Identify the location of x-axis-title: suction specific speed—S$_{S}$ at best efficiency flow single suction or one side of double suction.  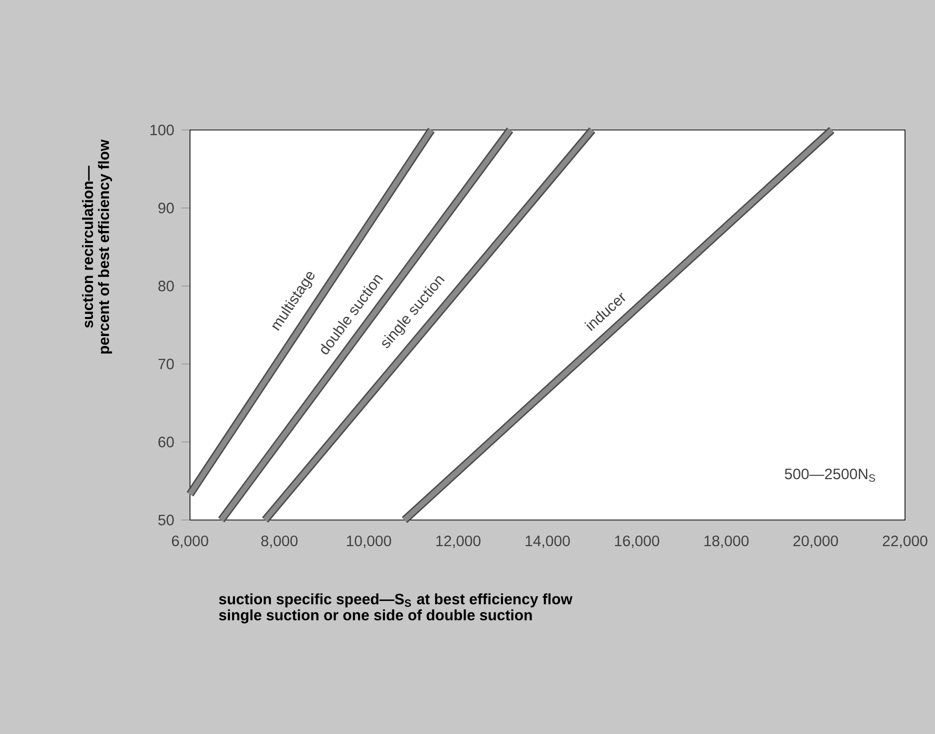
(395, 608).